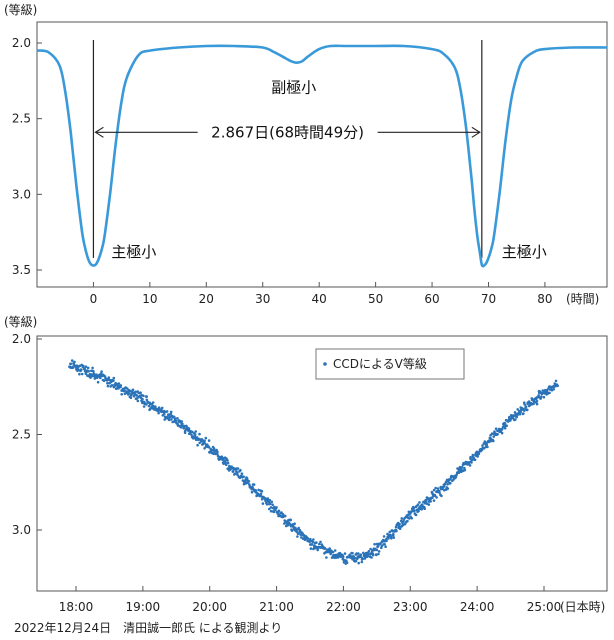  I want to click on x-tick-label: 21:00, so click(276, 607).